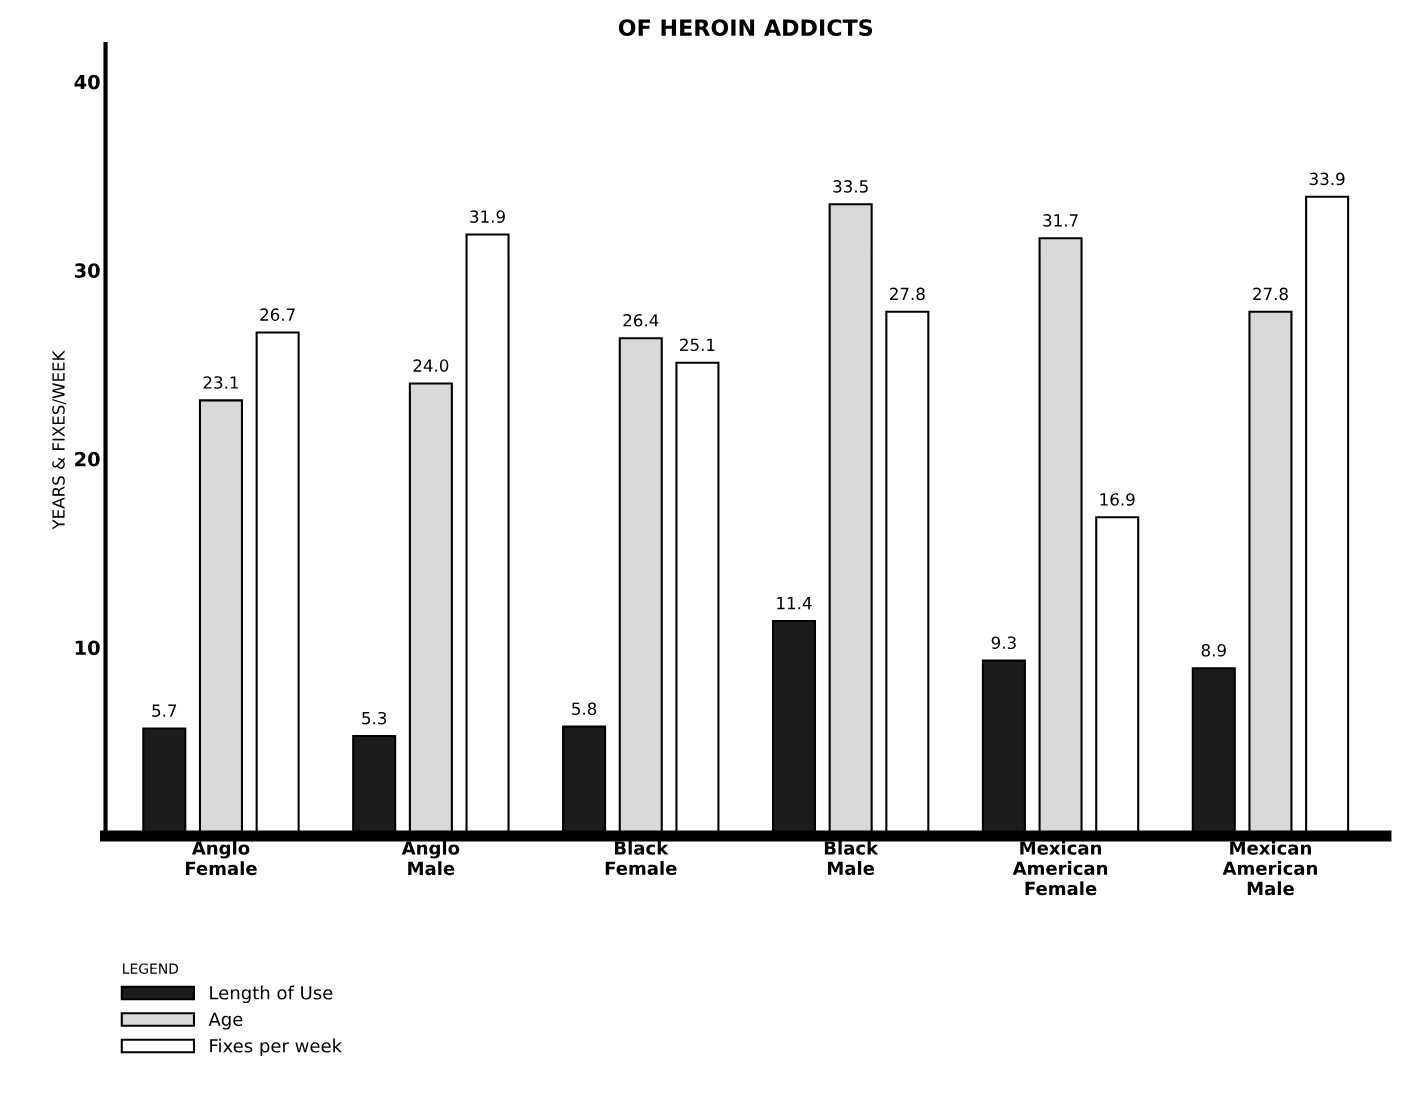 The width and height of the screenshot is (1407, 1100). What do you see at coordinates (1327, 179) in the screenshot?
I see `text: 33.9` at bounding box center [1327, 179].